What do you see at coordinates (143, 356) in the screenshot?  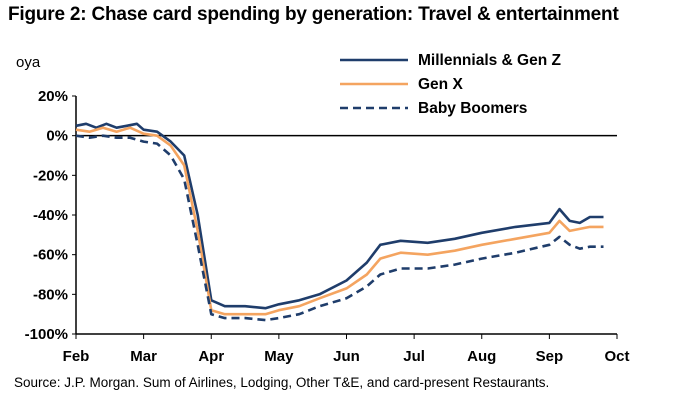 I see `x-tick-label: Mar` at bounding box center [143, 356].